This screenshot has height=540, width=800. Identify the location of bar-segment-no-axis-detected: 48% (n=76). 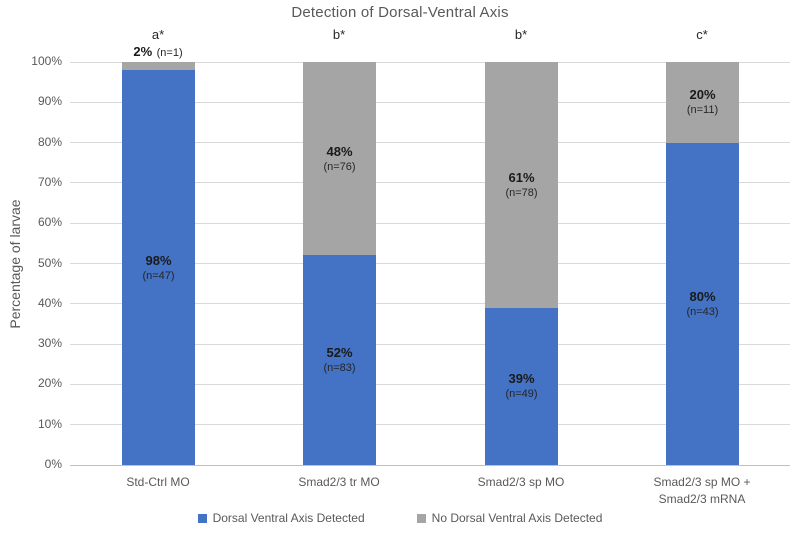
(339, 159).